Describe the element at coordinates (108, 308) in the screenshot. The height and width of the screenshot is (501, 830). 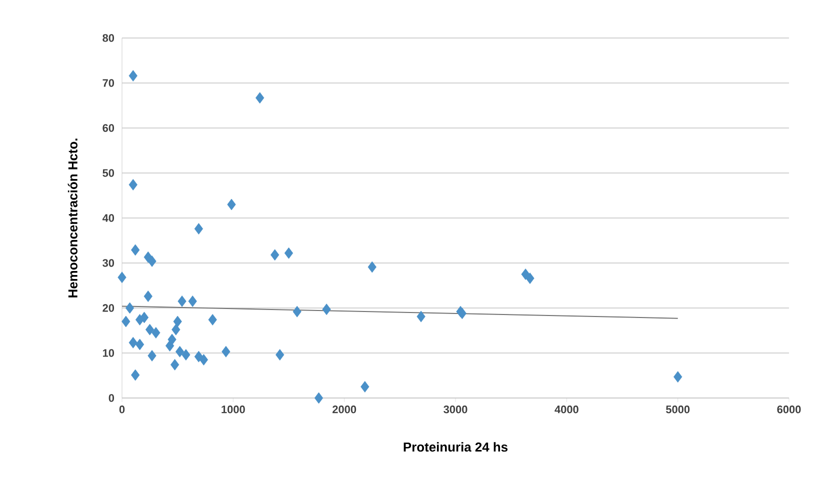
I see `y-tick-label: 20` at that location.